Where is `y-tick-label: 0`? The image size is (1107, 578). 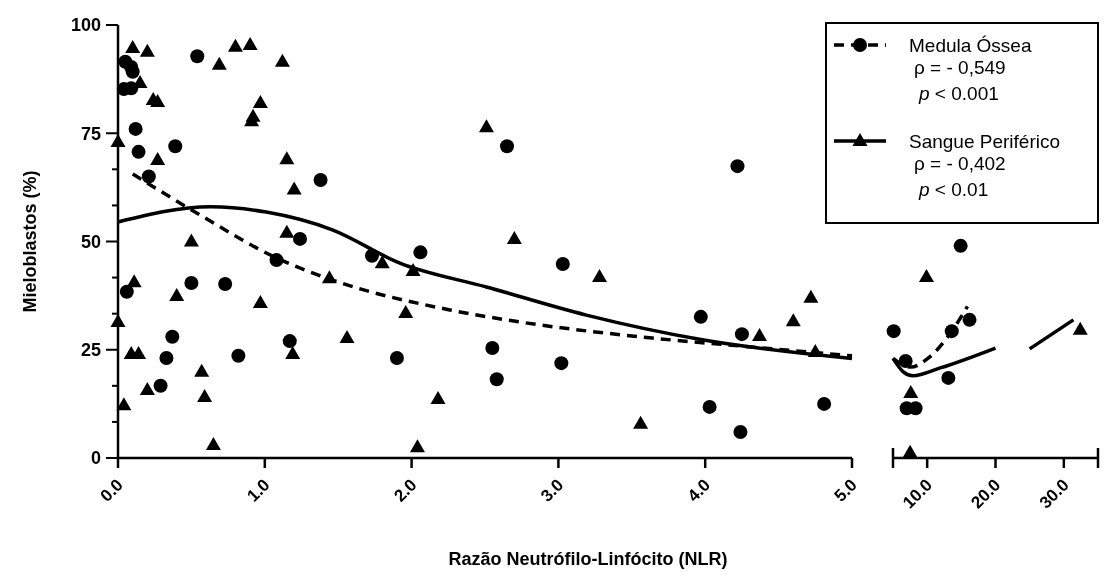 y-tick-label: 0 is located at coordinates (95, 458).